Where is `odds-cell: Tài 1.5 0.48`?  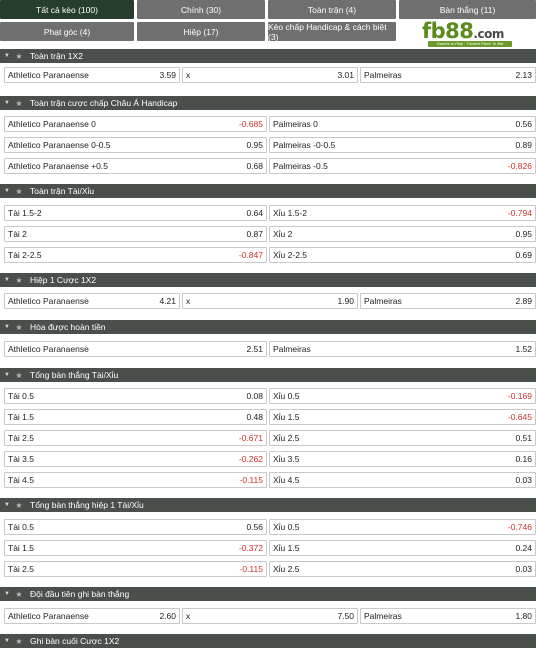
odds-cell: Tài 1.5 0.48 is located at coordinates (135, 417).